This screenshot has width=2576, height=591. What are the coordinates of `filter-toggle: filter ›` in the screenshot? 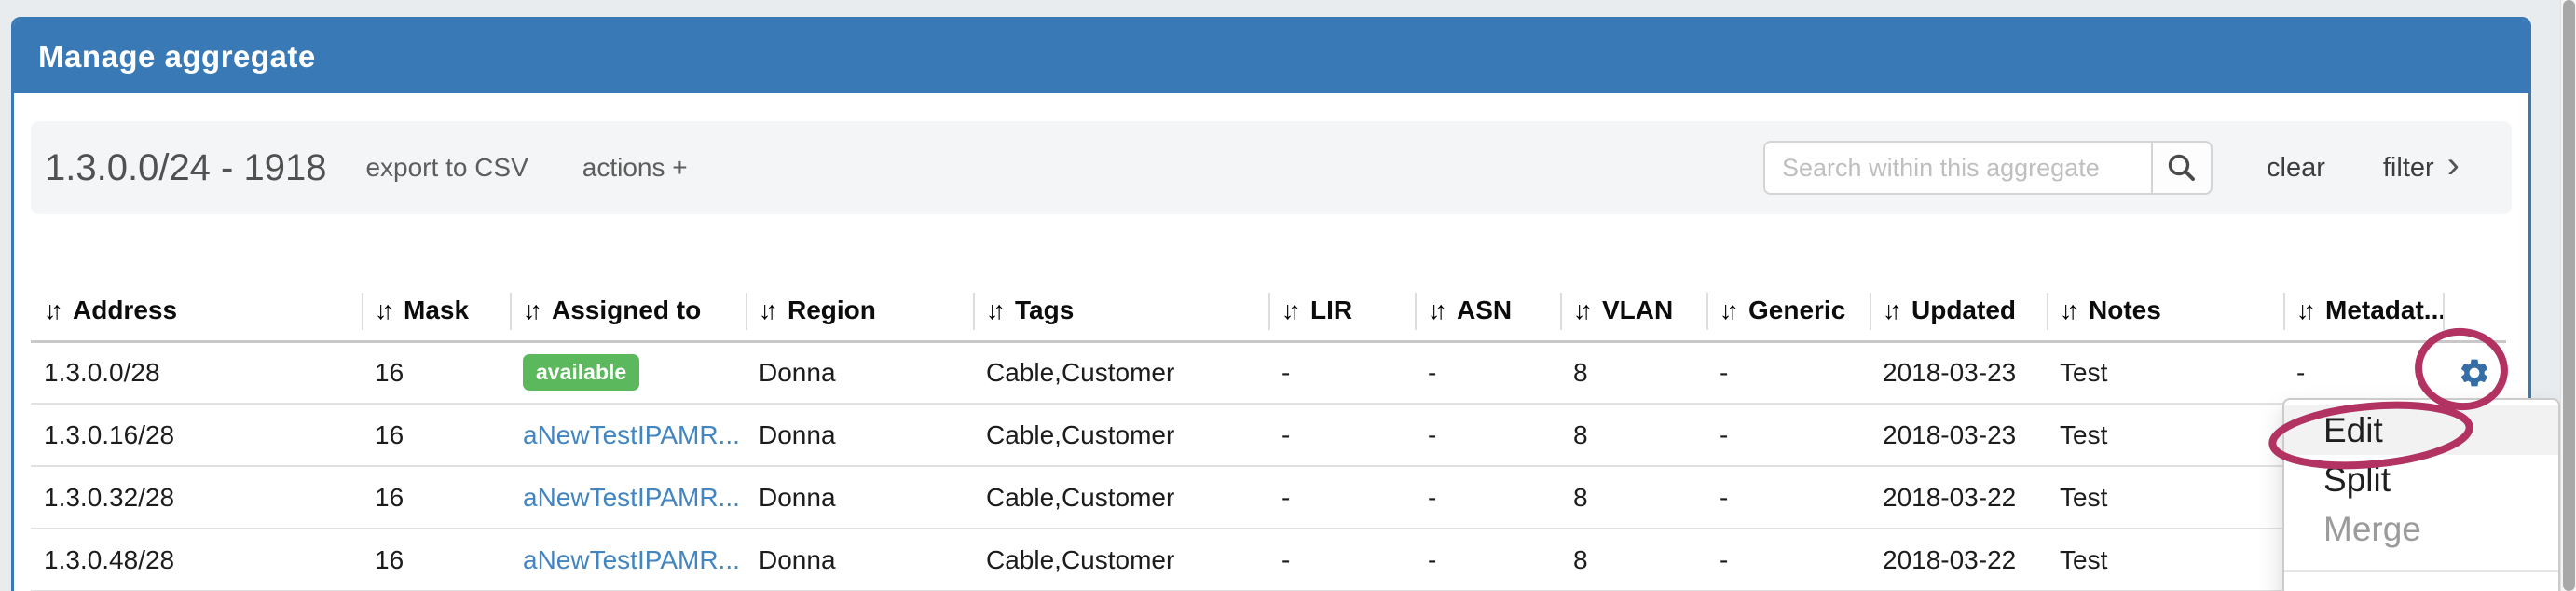 It's located at (2421, 165).